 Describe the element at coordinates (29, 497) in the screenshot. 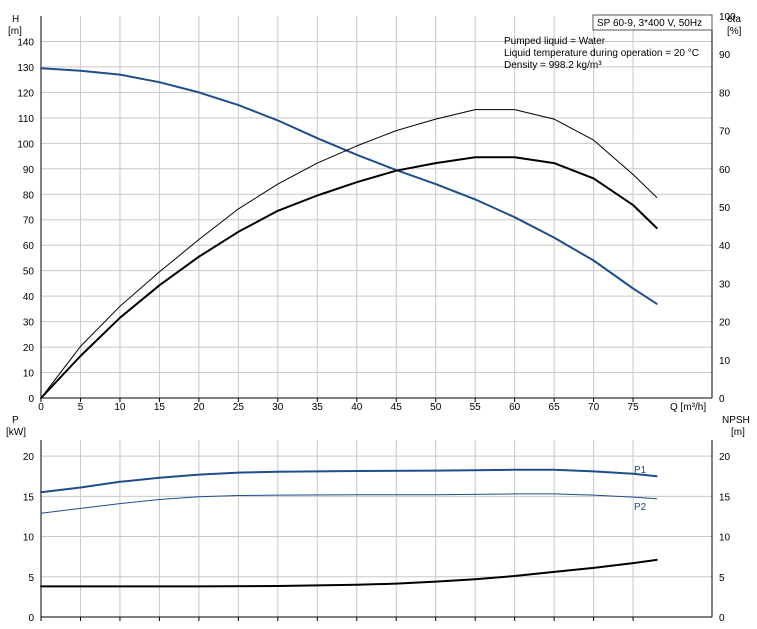

I see `power-tick-label: 15` at that location.